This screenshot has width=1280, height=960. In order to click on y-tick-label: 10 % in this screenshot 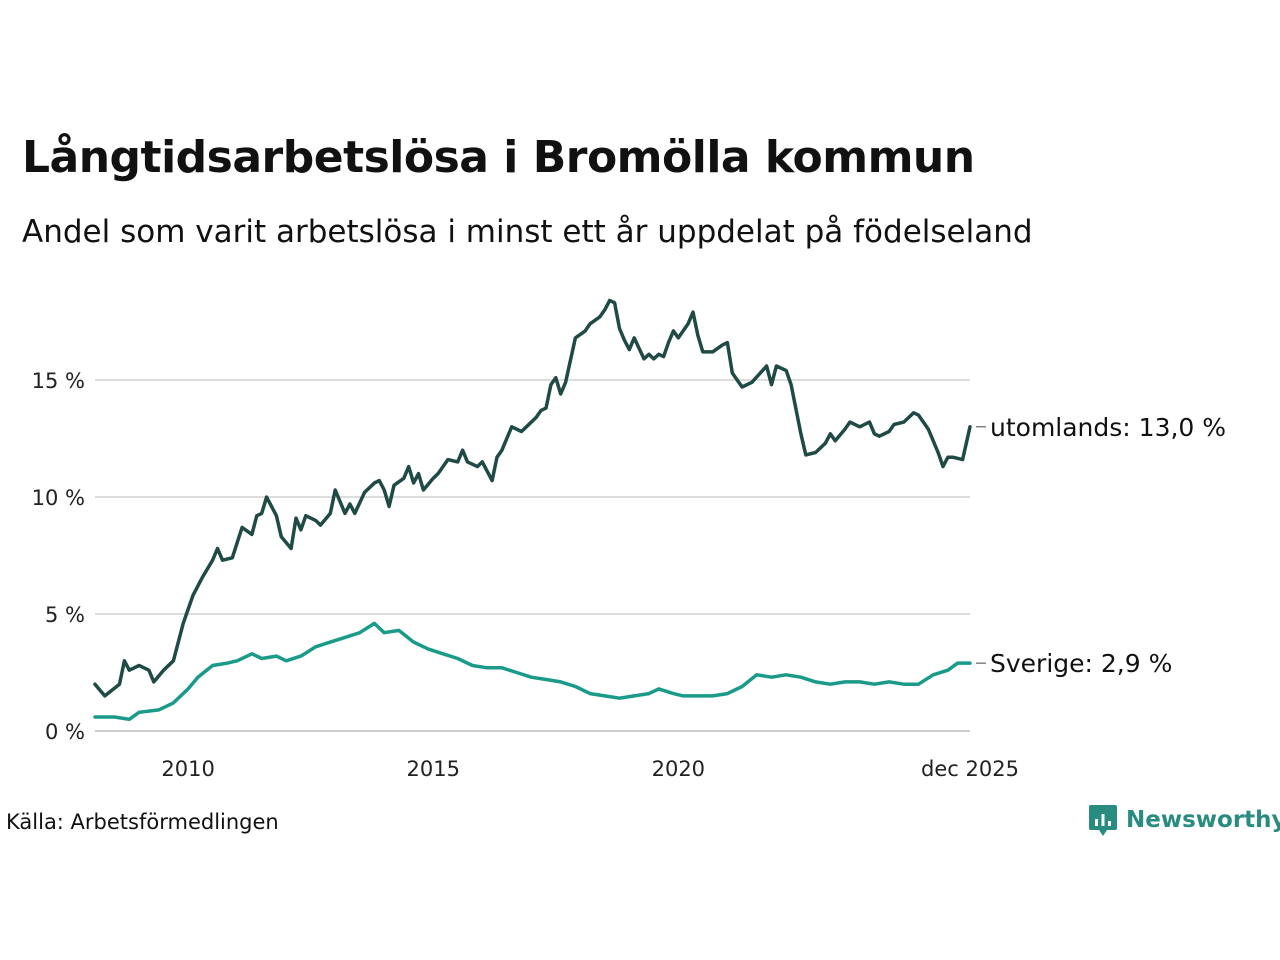, I will do `click(58, 498)`.